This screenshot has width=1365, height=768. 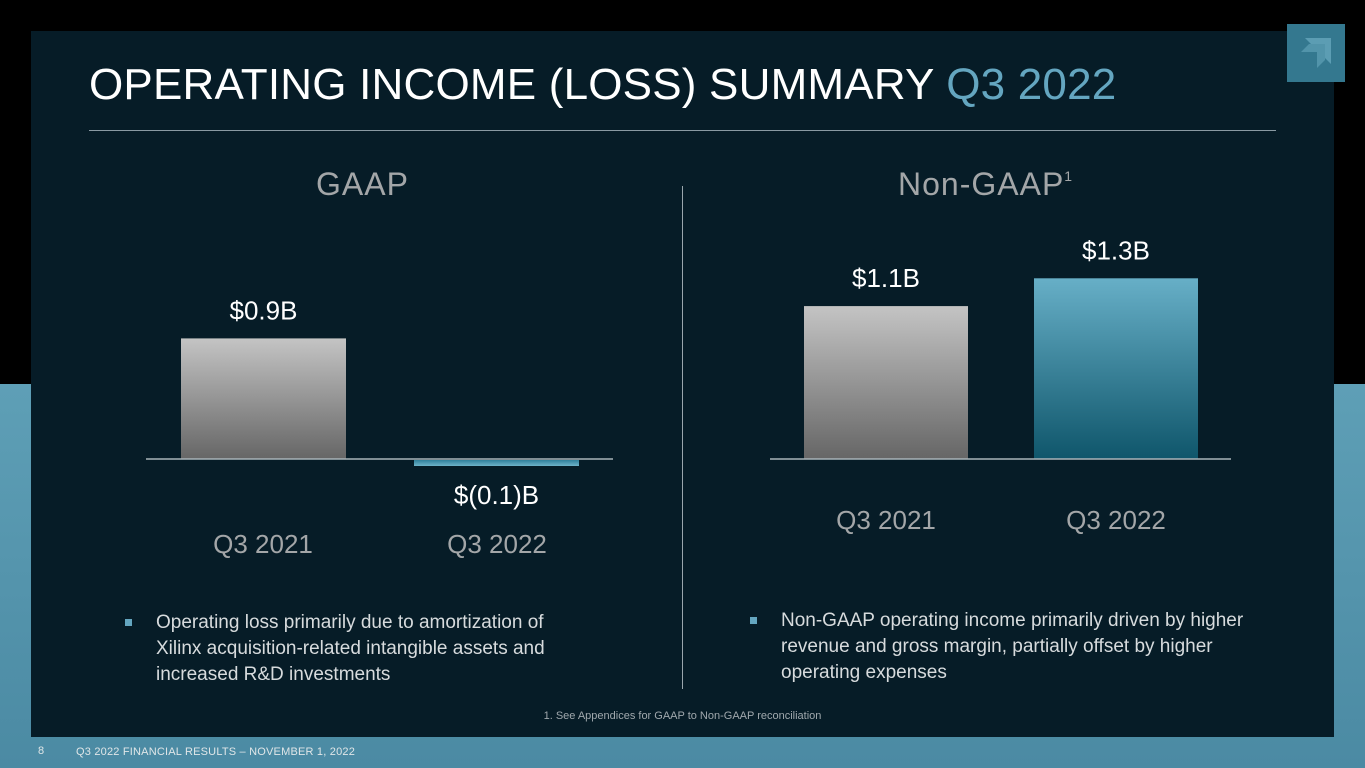 I want to click on gaap-heading: GAAP, so click(x=362, y=184).